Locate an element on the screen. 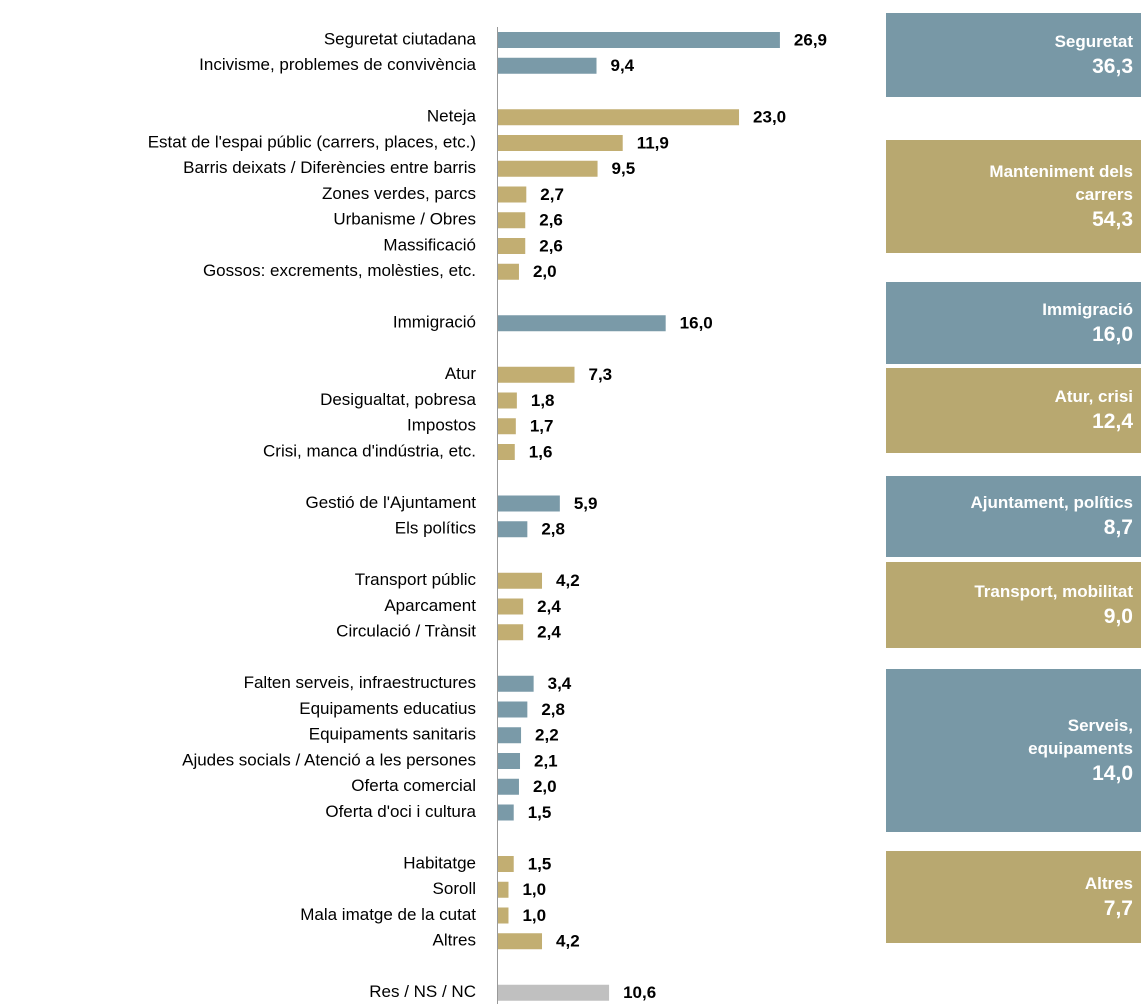 This screenshot has height=1004, width=1141. category-label: Falten serveis, infraestructures is located at coordinates (360, 682).